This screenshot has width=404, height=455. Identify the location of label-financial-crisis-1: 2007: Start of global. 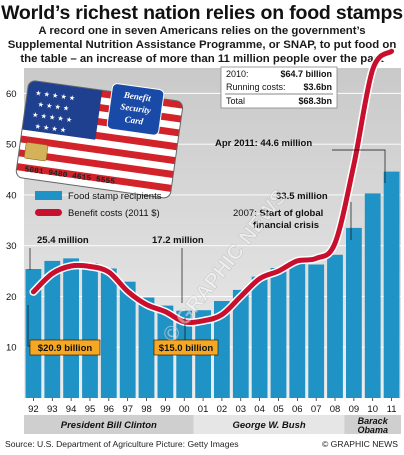
(278, 213).